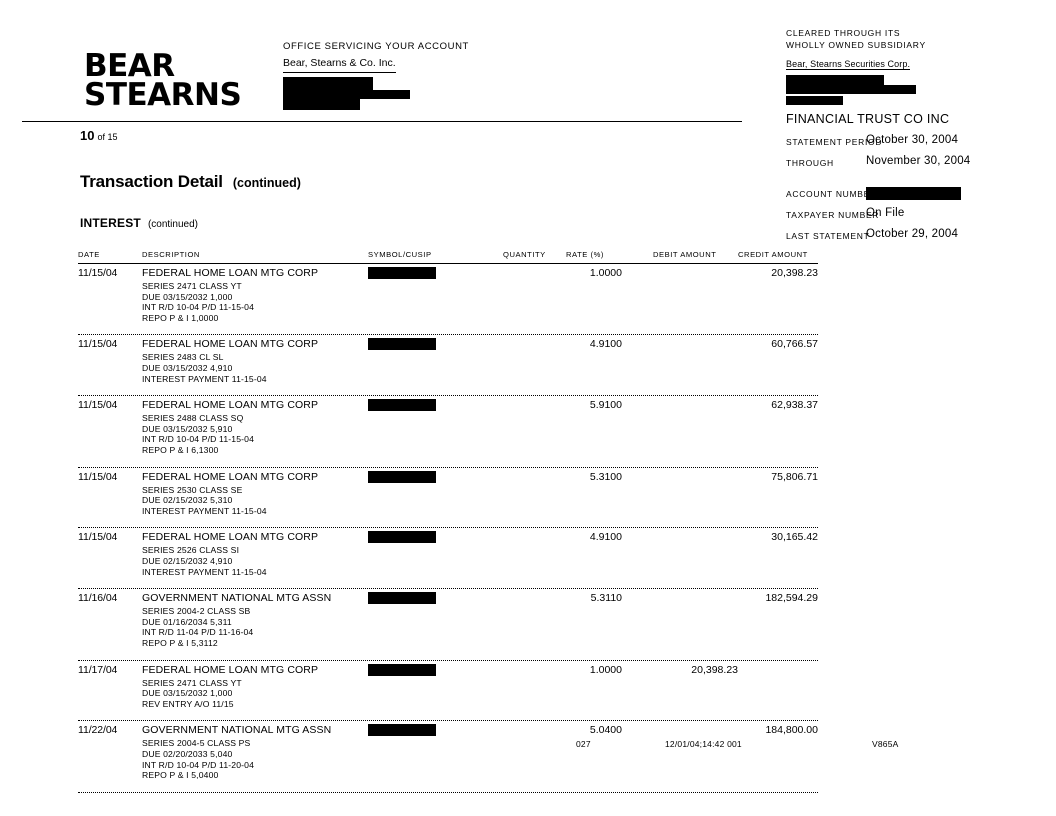 This screenshot has height=816, width=1056. Describe the element at coordinates (831, 194) in the screenshot. I see `account-number-label: ACCOUNT NUMBER` at that location.